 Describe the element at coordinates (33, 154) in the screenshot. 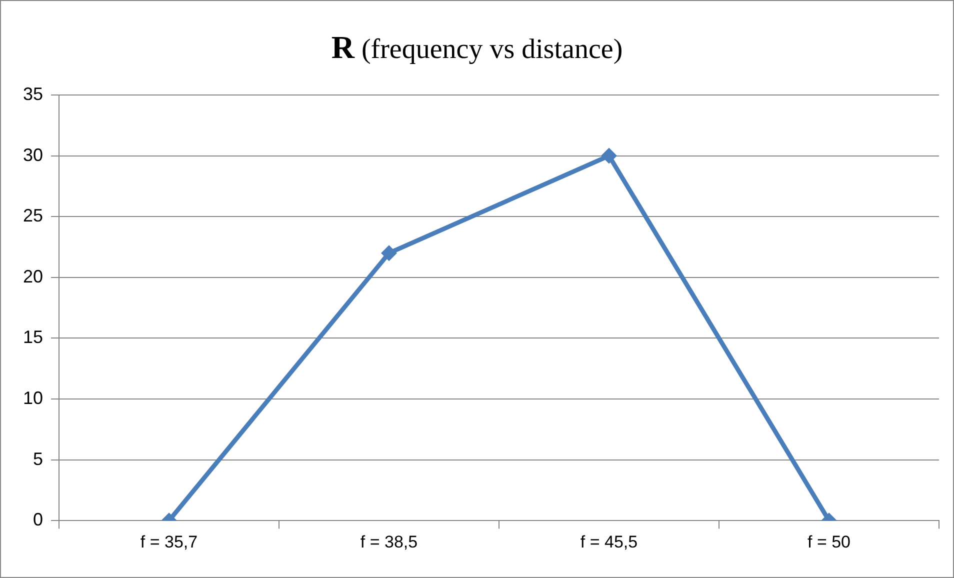

I see `y-tick-label: 30` at that location.